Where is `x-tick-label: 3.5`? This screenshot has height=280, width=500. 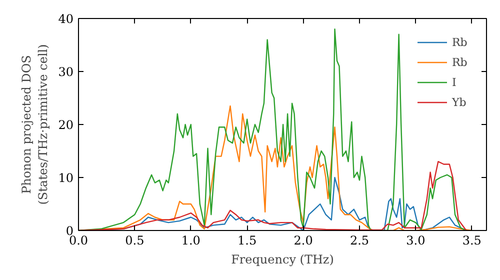
x-tick-label: 3.5 is located at coordinates (472, 241).